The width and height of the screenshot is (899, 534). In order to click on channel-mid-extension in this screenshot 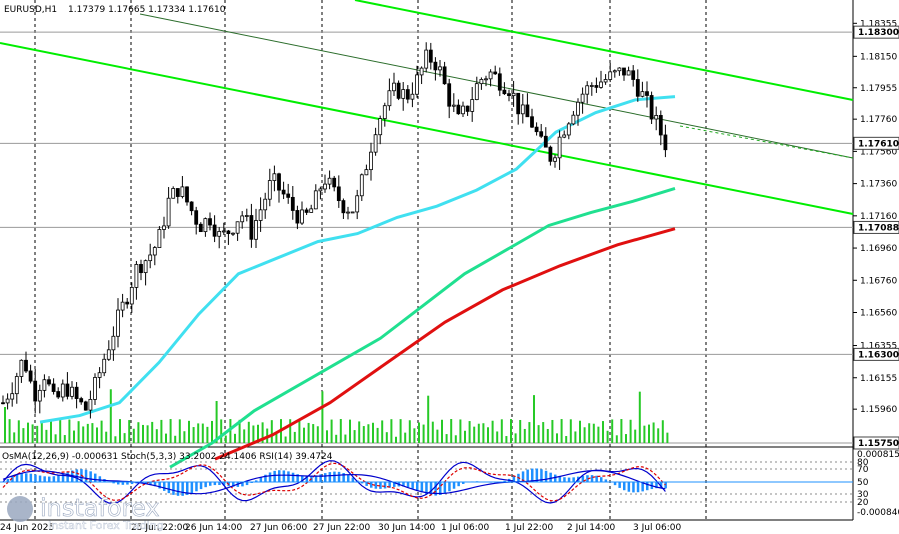, I will do `click(766, 142)`.